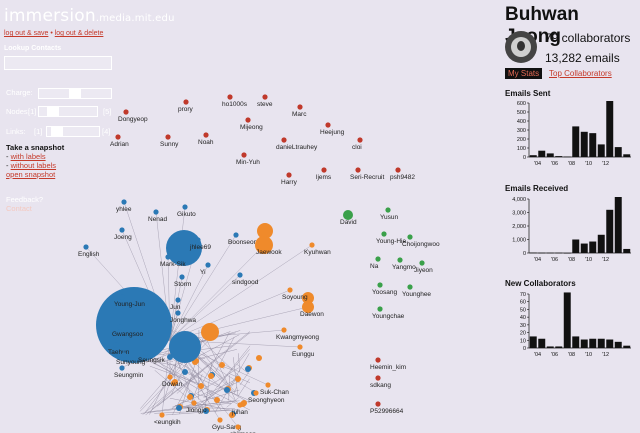 The height and width of the screenshot is (433, 640). Describe the element at coordinates (58, 63) in the screenshot. I see `lookup-input` at that location.